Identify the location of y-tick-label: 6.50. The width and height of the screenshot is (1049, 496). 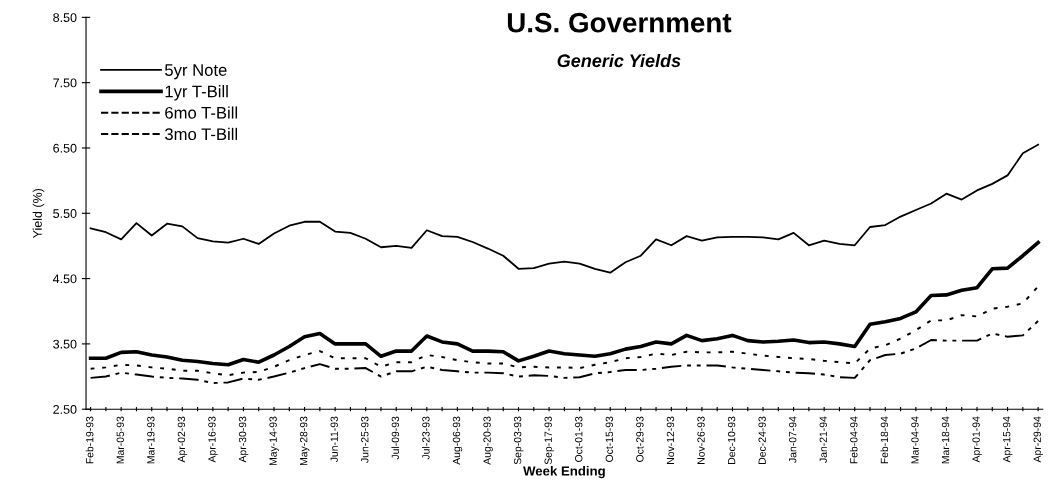
(65, 148).